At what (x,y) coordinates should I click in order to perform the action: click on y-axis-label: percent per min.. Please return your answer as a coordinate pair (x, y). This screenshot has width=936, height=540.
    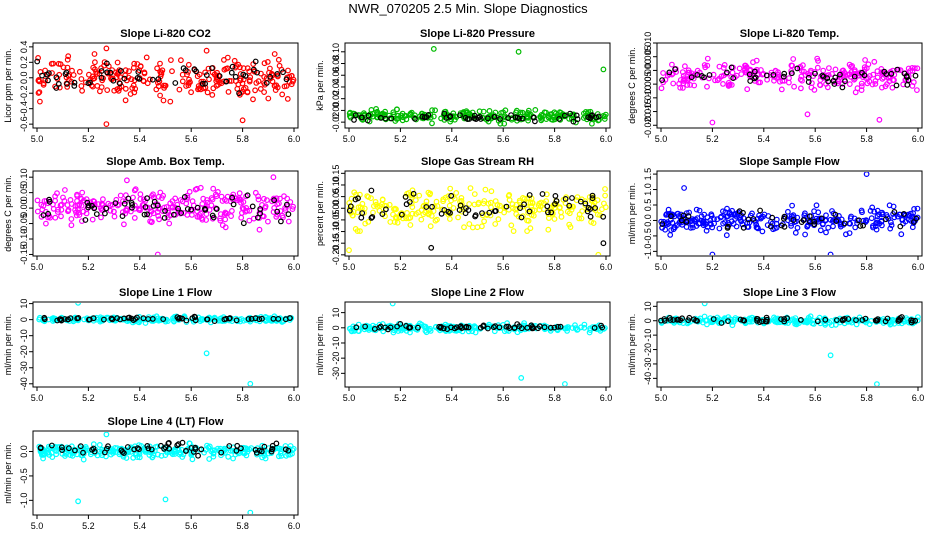
    Looking at the image, I should click on (320, 213).